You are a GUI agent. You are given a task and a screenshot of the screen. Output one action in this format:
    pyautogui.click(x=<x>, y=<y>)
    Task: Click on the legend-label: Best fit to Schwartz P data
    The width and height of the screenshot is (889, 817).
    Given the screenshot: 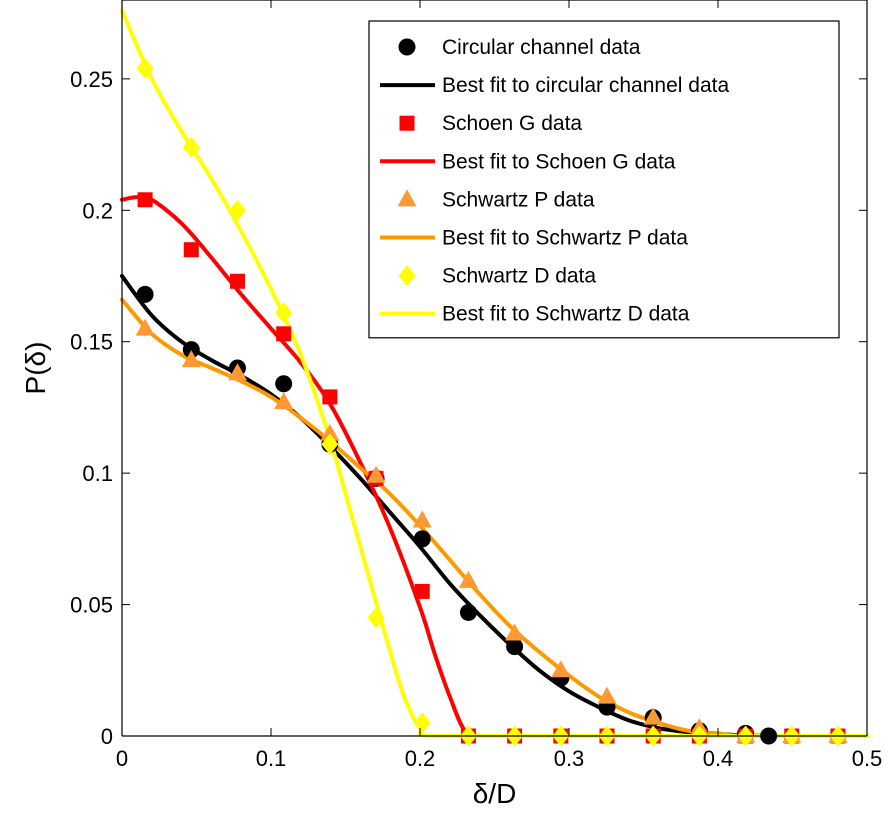 What is the action you would take?
    pyautogui.click(x=565, y=238)
    